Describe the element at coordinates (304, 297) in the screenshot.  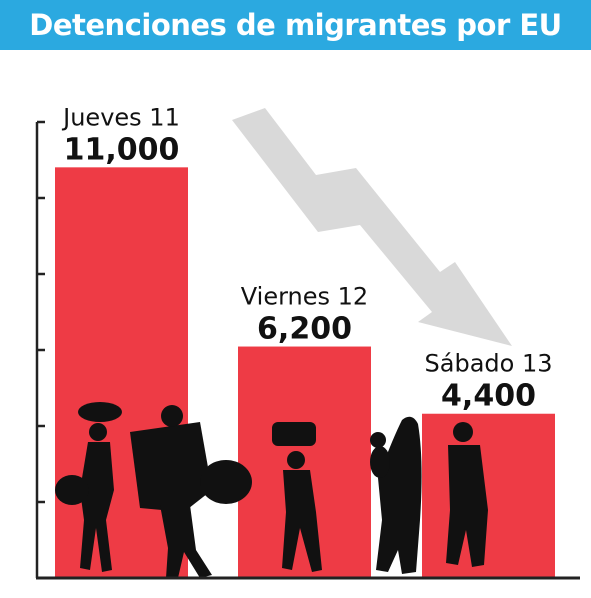
I see `category-label-viernes-12: Viernes 12` at that location.